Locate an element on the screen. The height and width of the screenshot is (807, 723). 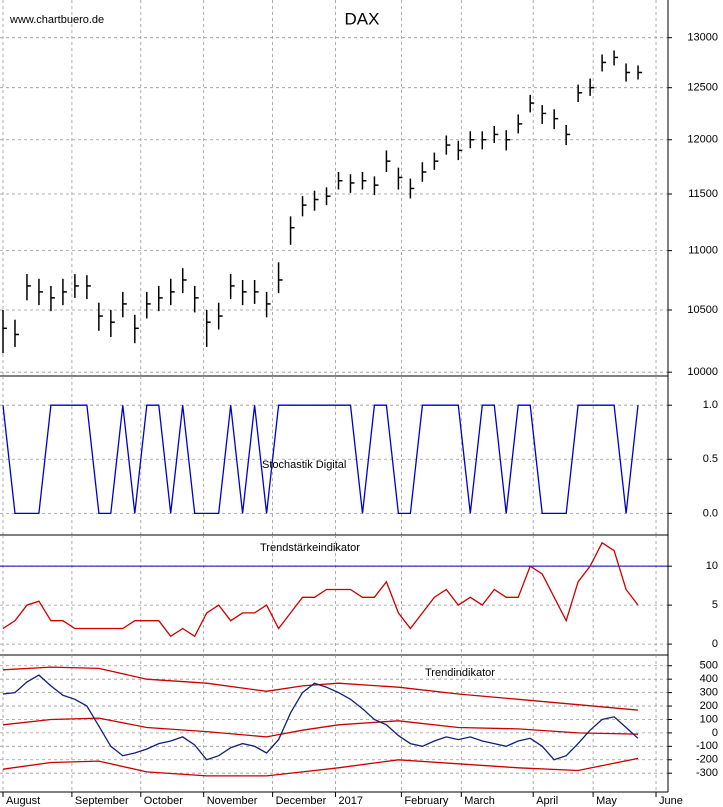
x-tick-label: February is located at coordinates (426, 801).